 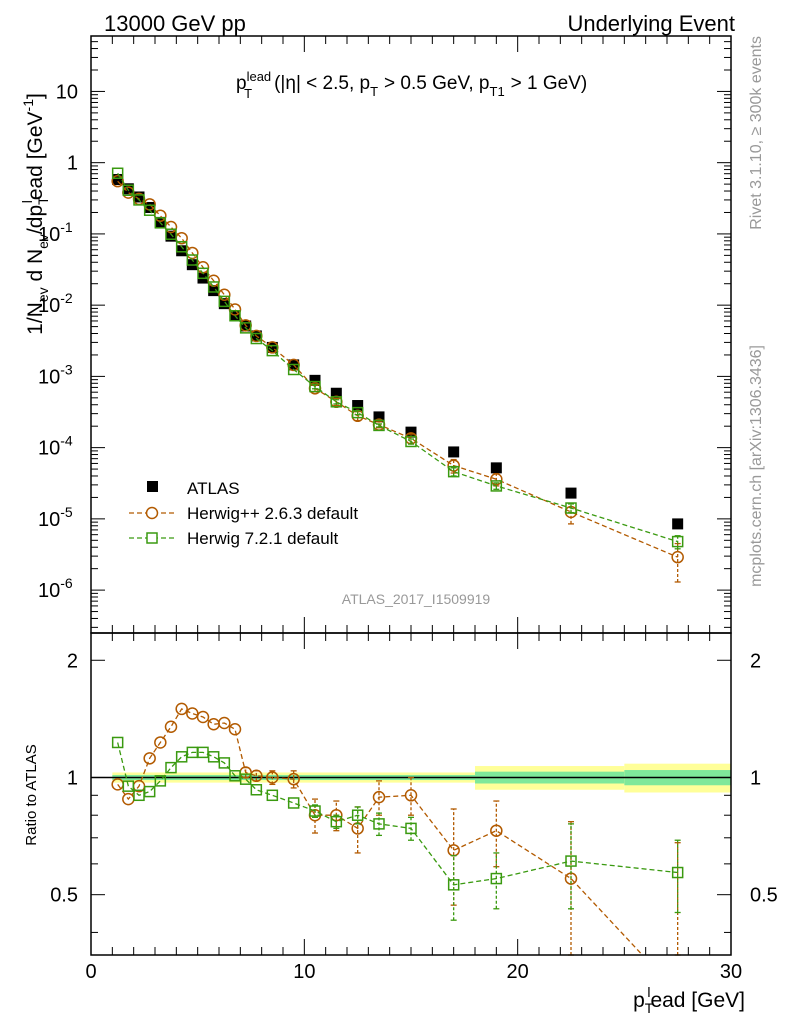 What do you see at coordinates (55, 588) in the screenshot?
I see `main-ytick-label: 10⁻⁶` at bounding box center [55, 588].